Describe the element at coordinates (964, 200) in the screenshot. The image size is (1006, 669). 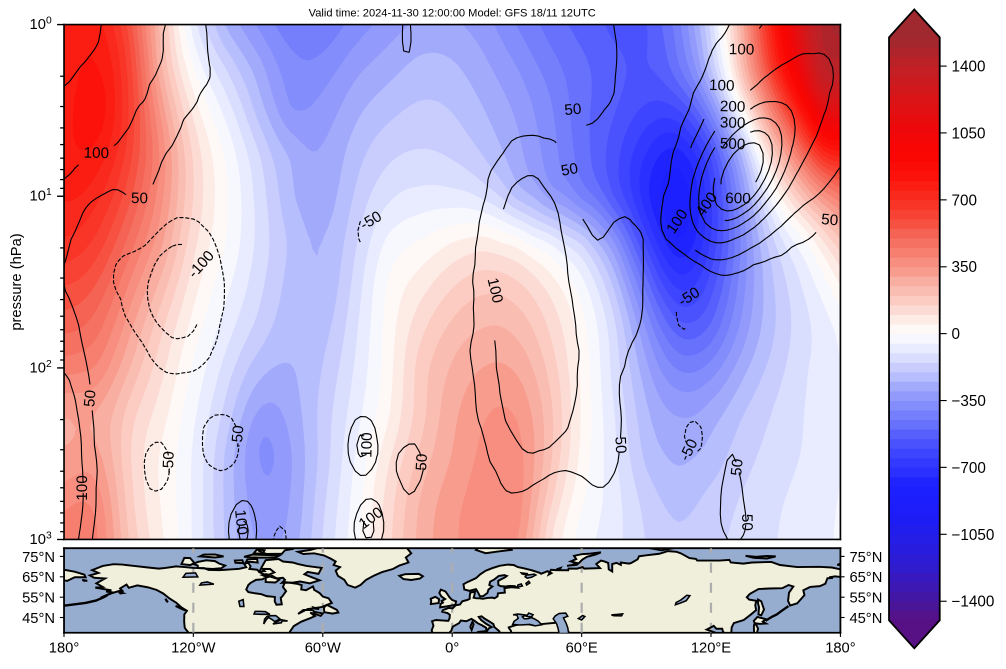
I see `svg-text: 700` at that location.